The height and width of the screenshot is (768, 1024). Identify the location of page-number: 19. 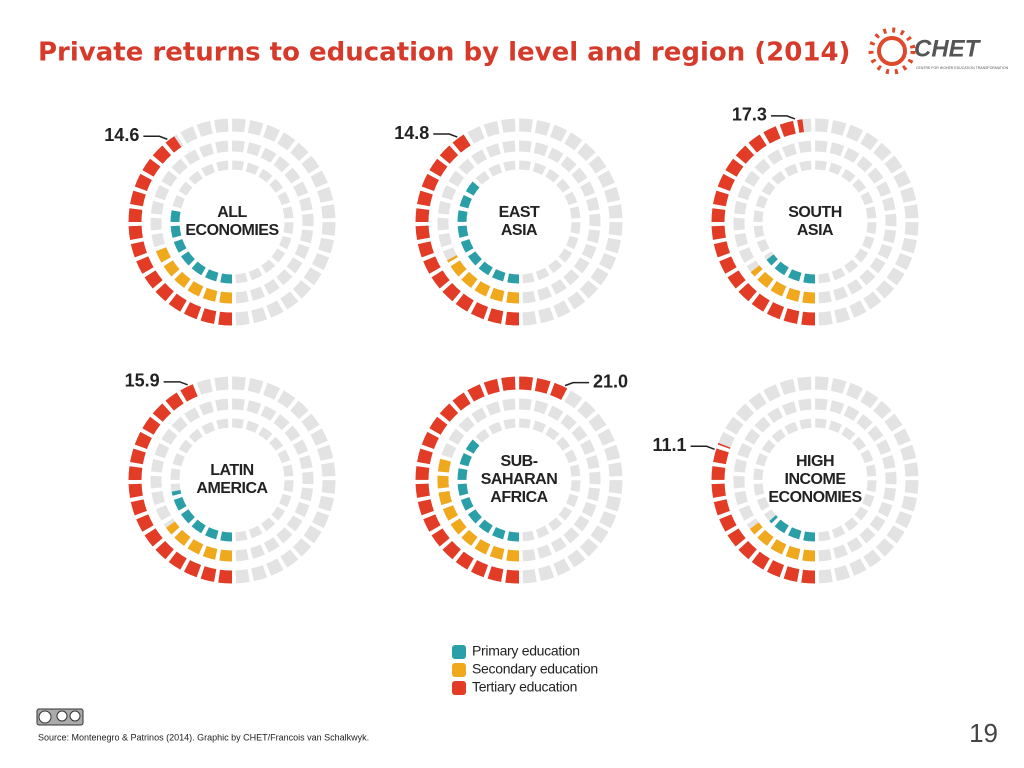
(983, 733).